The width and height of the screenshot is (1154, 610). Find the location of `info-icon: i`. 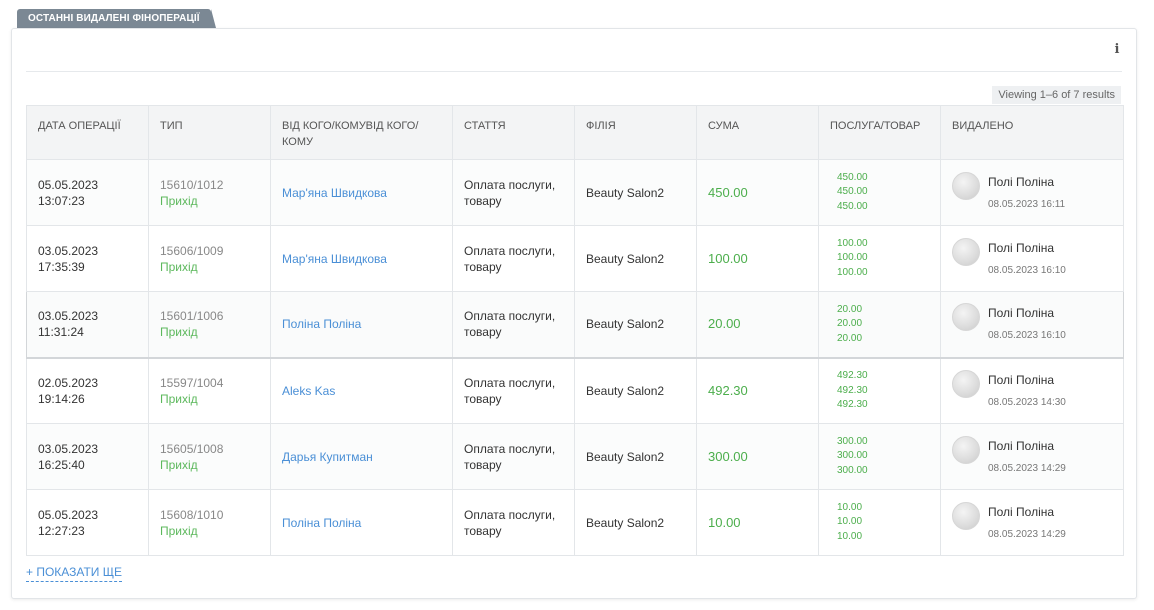

info-icon: i is located at coordinates (1117, 49).